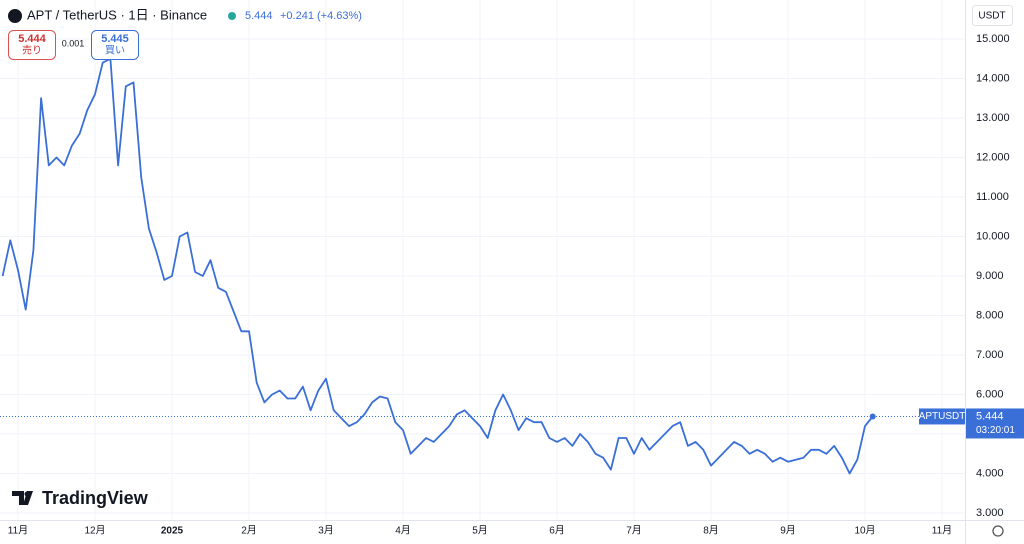 This screenshot has height=544, width=1024. I want to click on price-tag-label: 5.444, so click(990, 416).